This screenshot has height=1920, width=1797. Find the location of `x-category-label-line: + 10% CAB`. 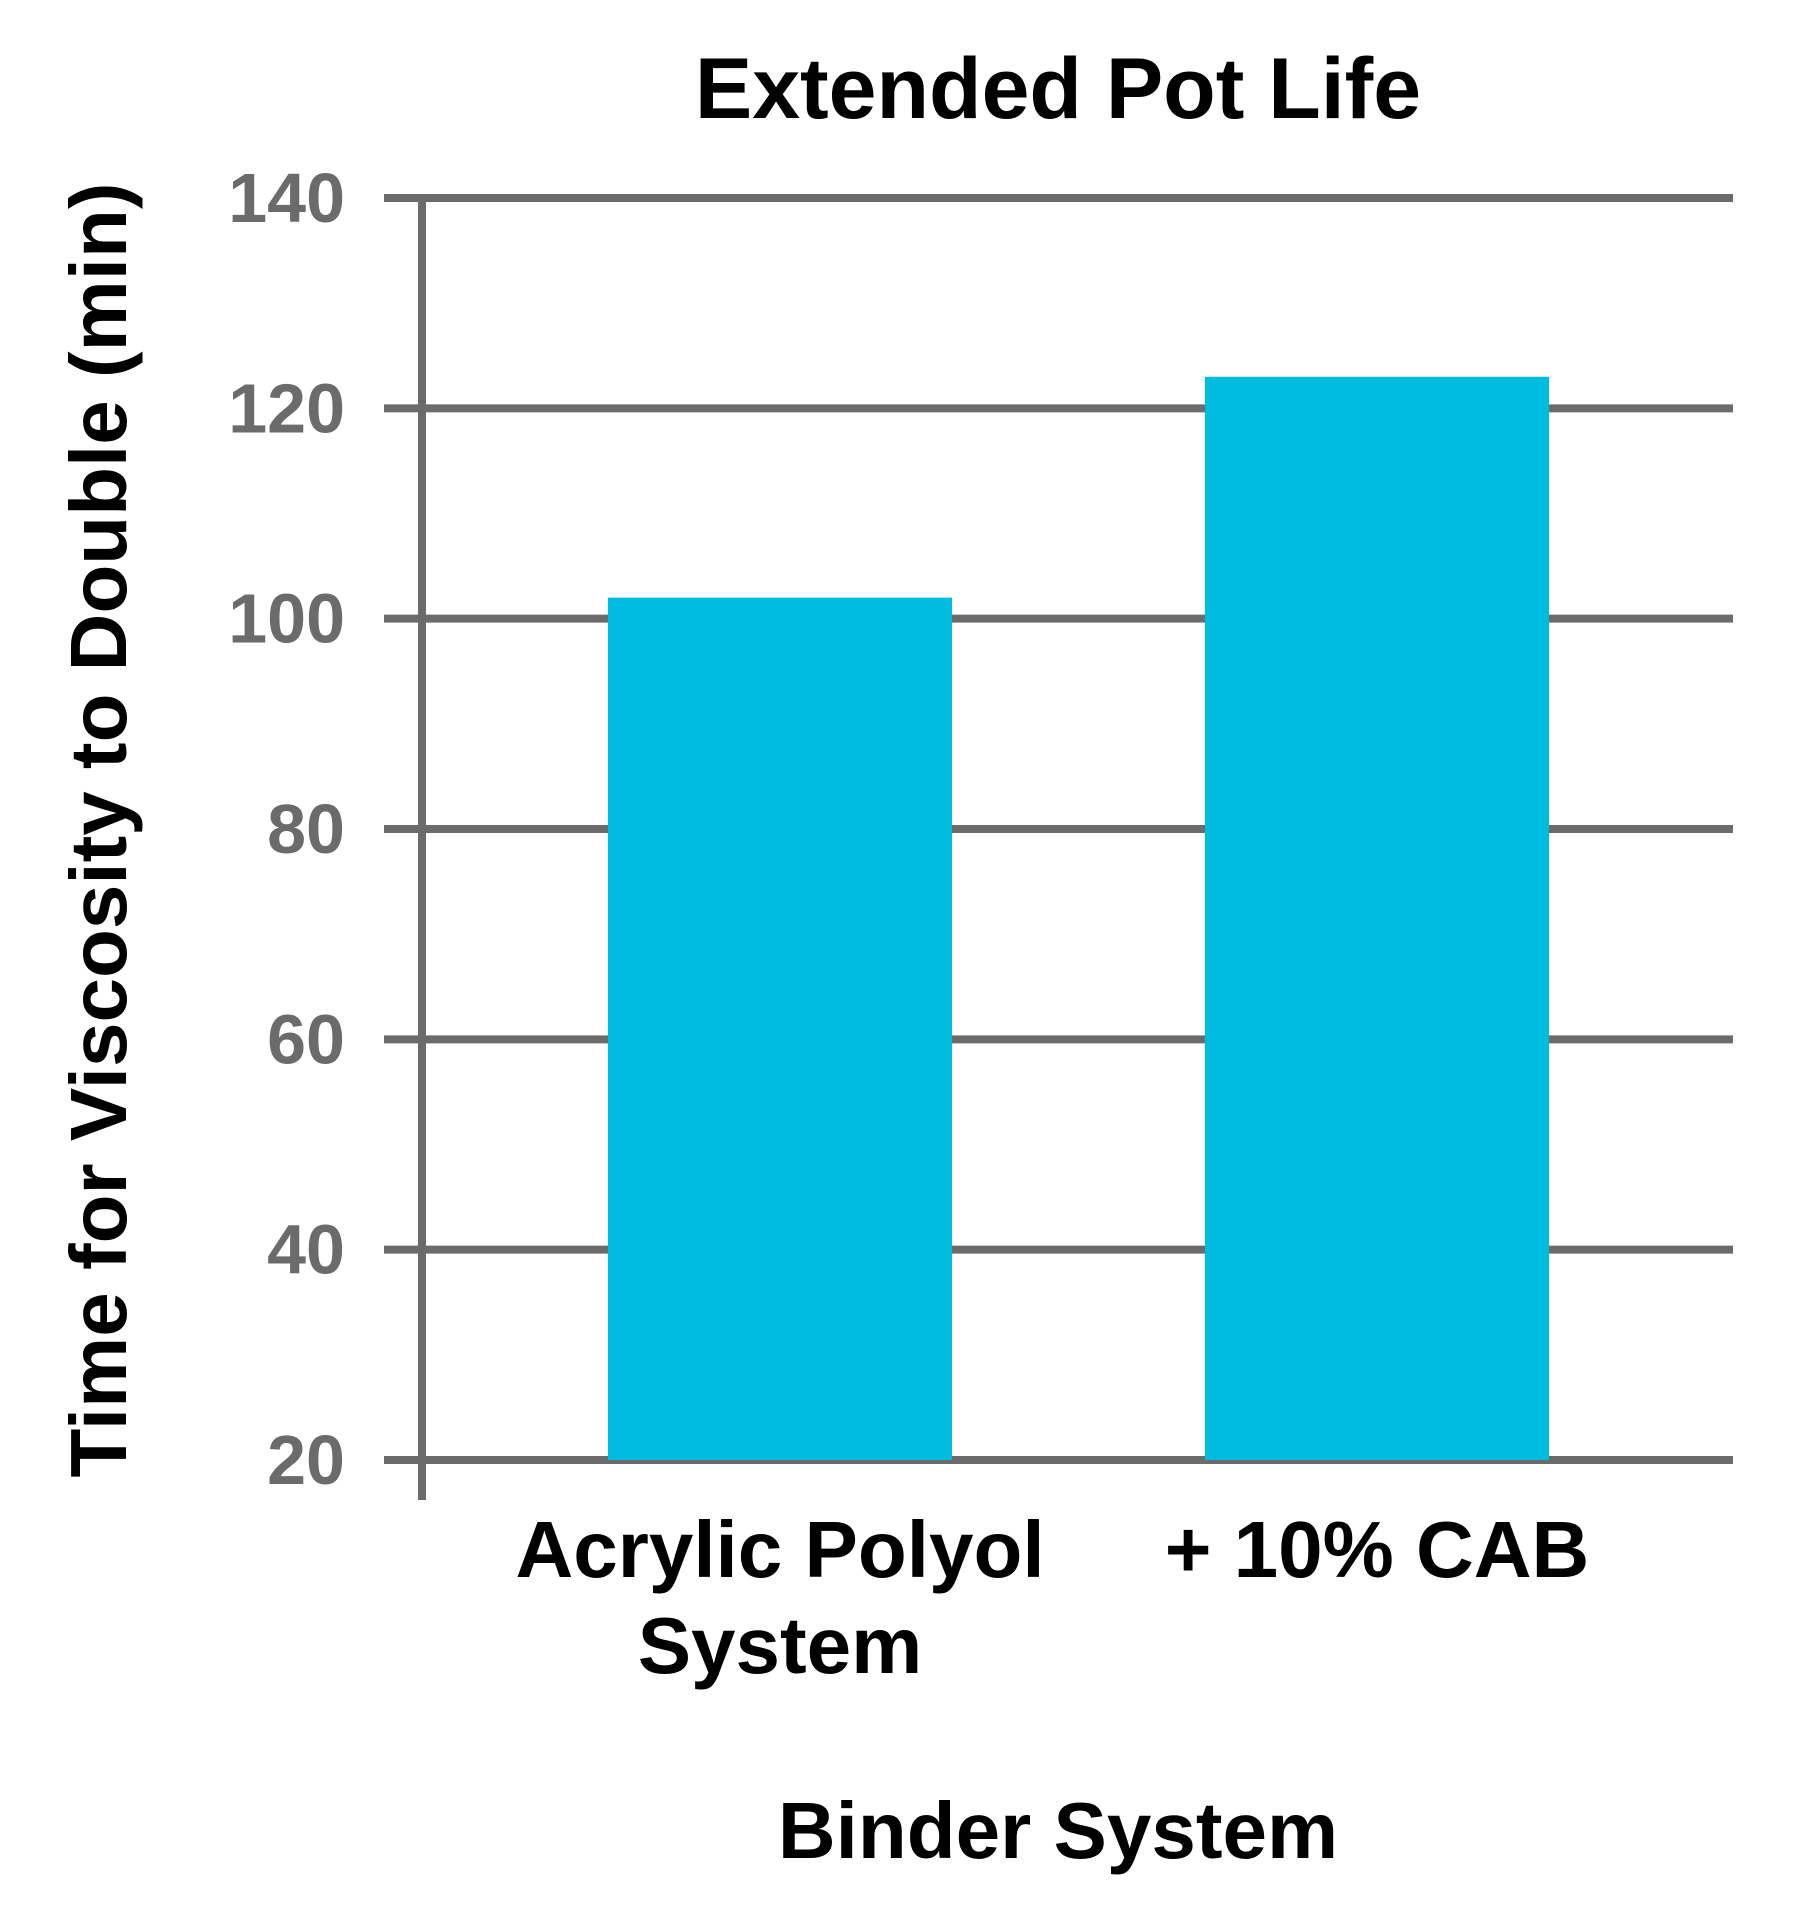

x-category-label-line: + 10% CAB is located at coordinates (1377, 1549).